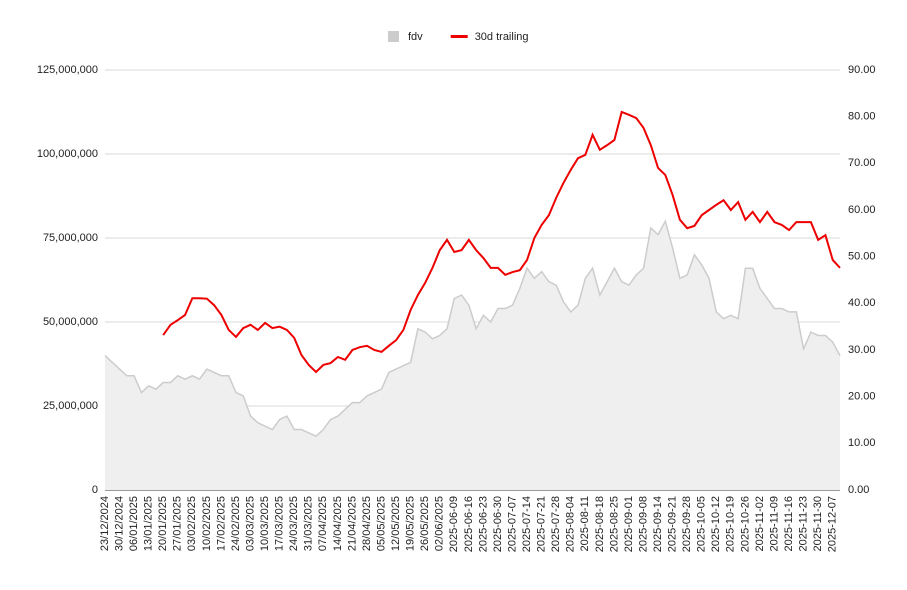 Image resolution: width=907 pixels, height=590 pixels. Describe the element at coordinates (629, 524) in the screenshot. I see `x-tick-label: 2025-09-01` at that location.